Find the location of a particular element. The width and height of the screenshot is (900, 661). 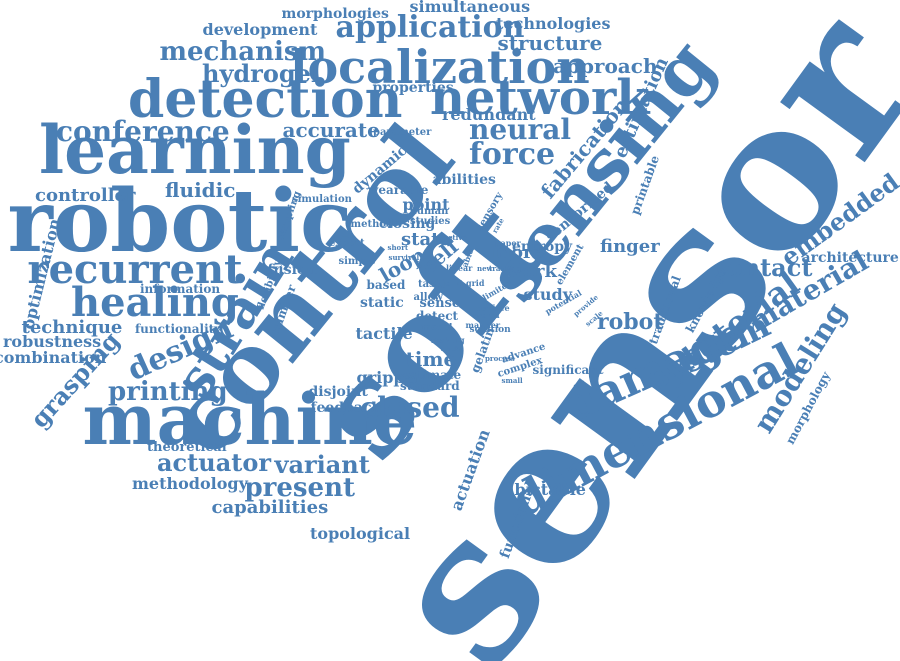

word: finger is located at coordinates (630, 246).